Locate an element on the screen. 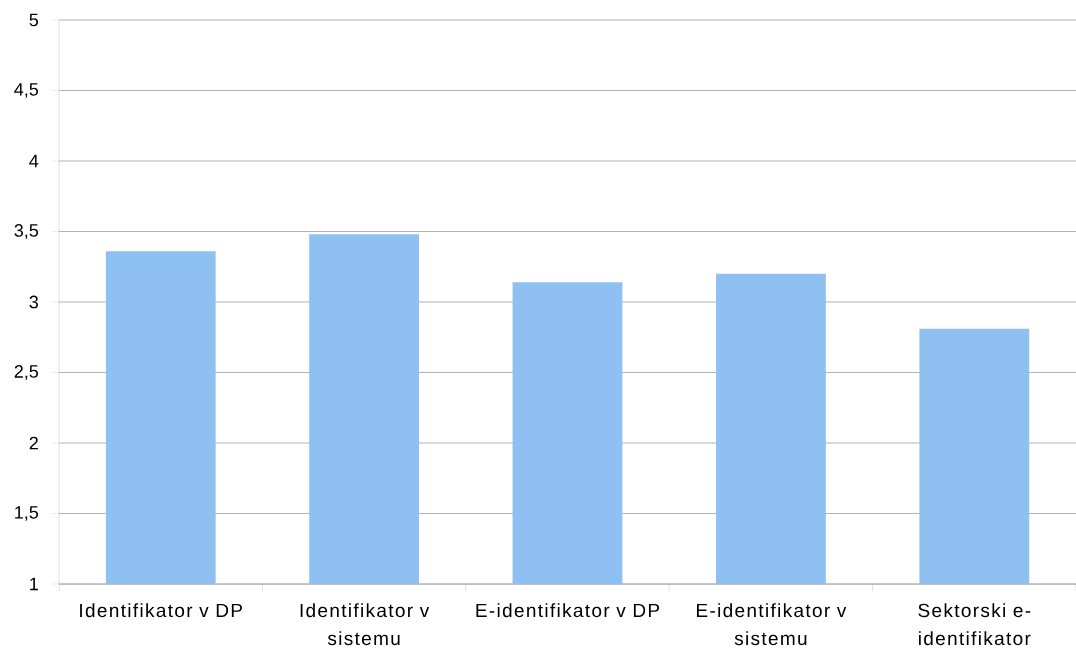 This screenshot has width=1076, height=659. x-tick-label: E-identifikator v sistemu is located at coordinates (772, 624).